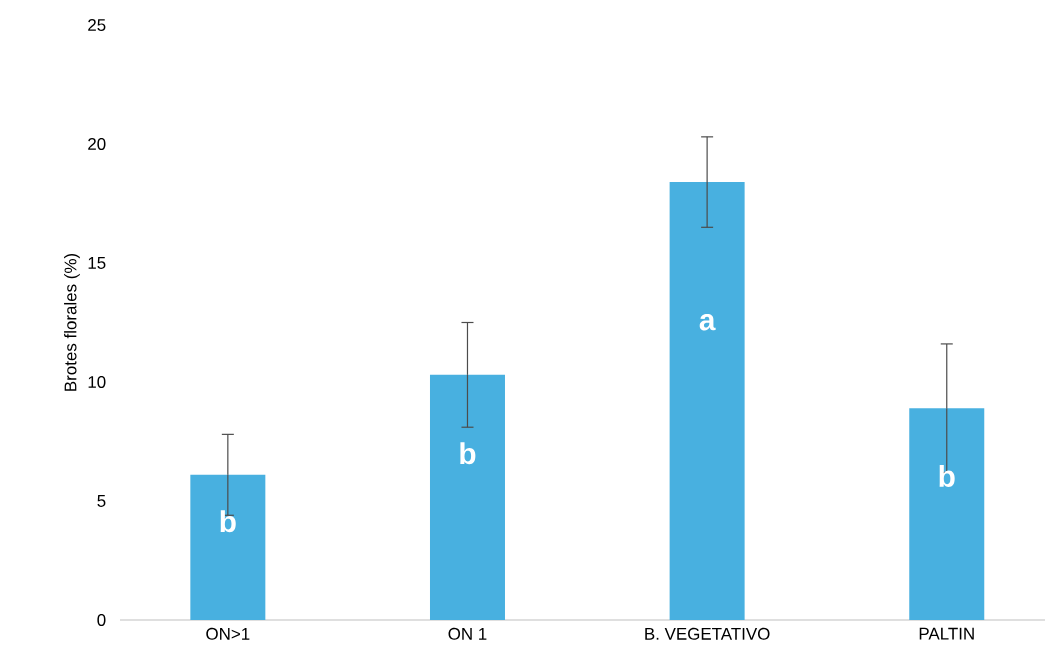  What do you see at coordinates (72, 322) in the screenshot?
I see `y-axis-title: Brotes florales (%)` at bounding box center [72, 322].